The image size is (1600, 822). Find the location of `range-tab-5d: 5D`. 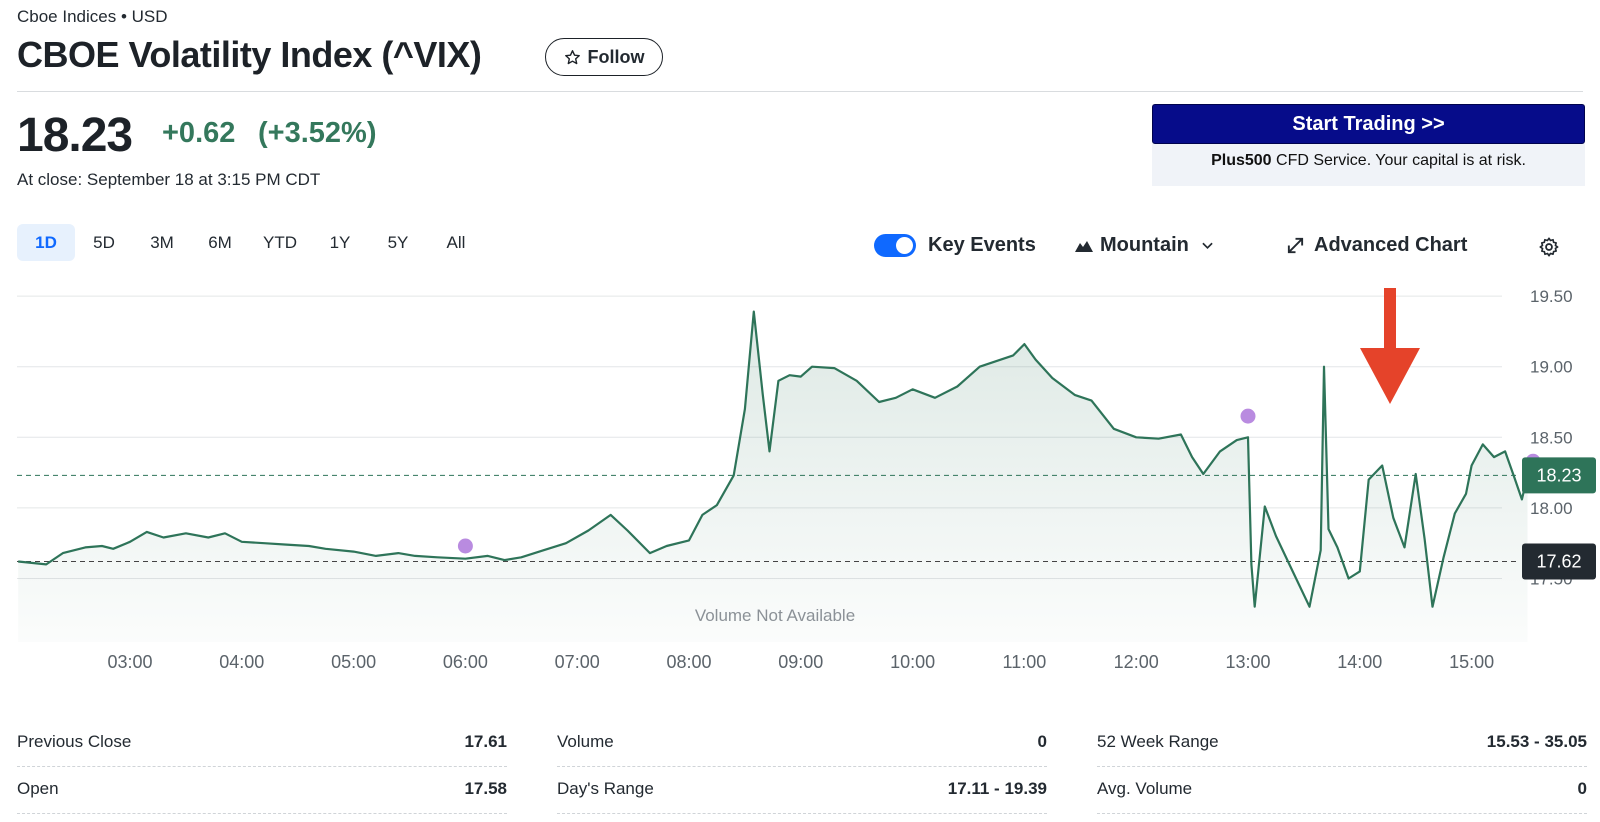

range-tab-5d: 5D is located at coordinates (104, 242).